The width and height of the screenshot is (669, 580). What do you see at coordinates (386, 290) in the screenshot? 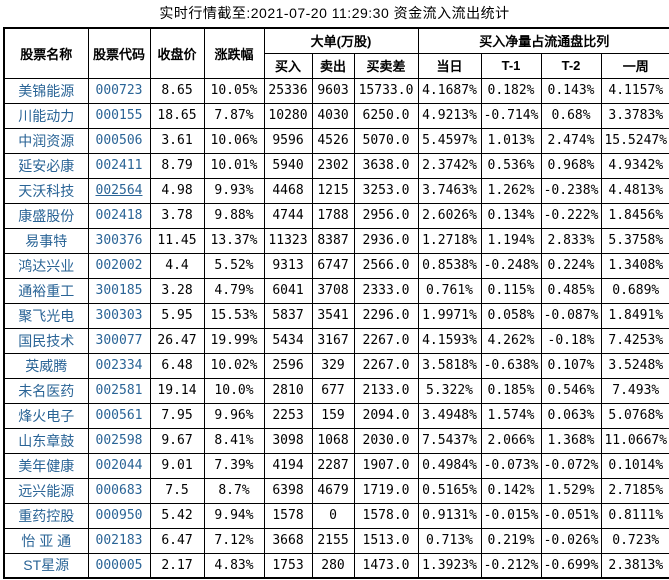
I see `buy-sell-diff-cell: 2333.0` at bounding box center [386, 290].